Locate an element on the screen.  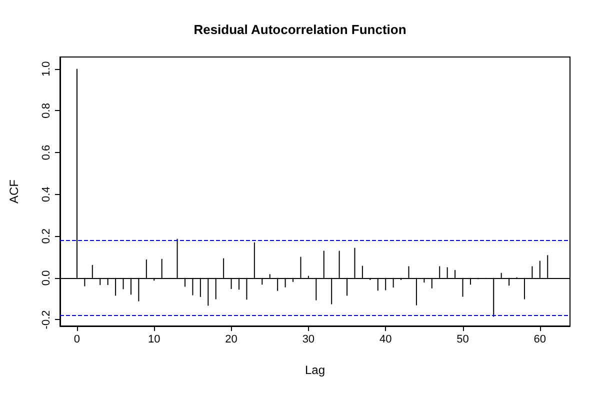
x-tick-label: 20 is located at coordinates (231, 340).